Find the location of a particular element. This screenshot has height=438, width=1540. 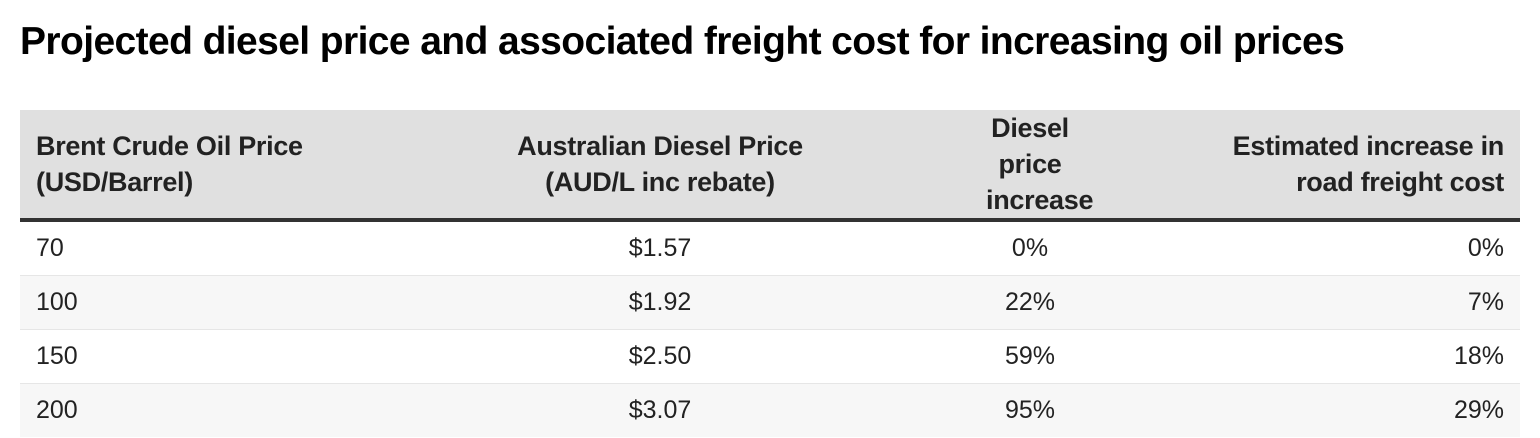

table-row: 100 $1.92 22% 7% is located at coordinates (770, 302).